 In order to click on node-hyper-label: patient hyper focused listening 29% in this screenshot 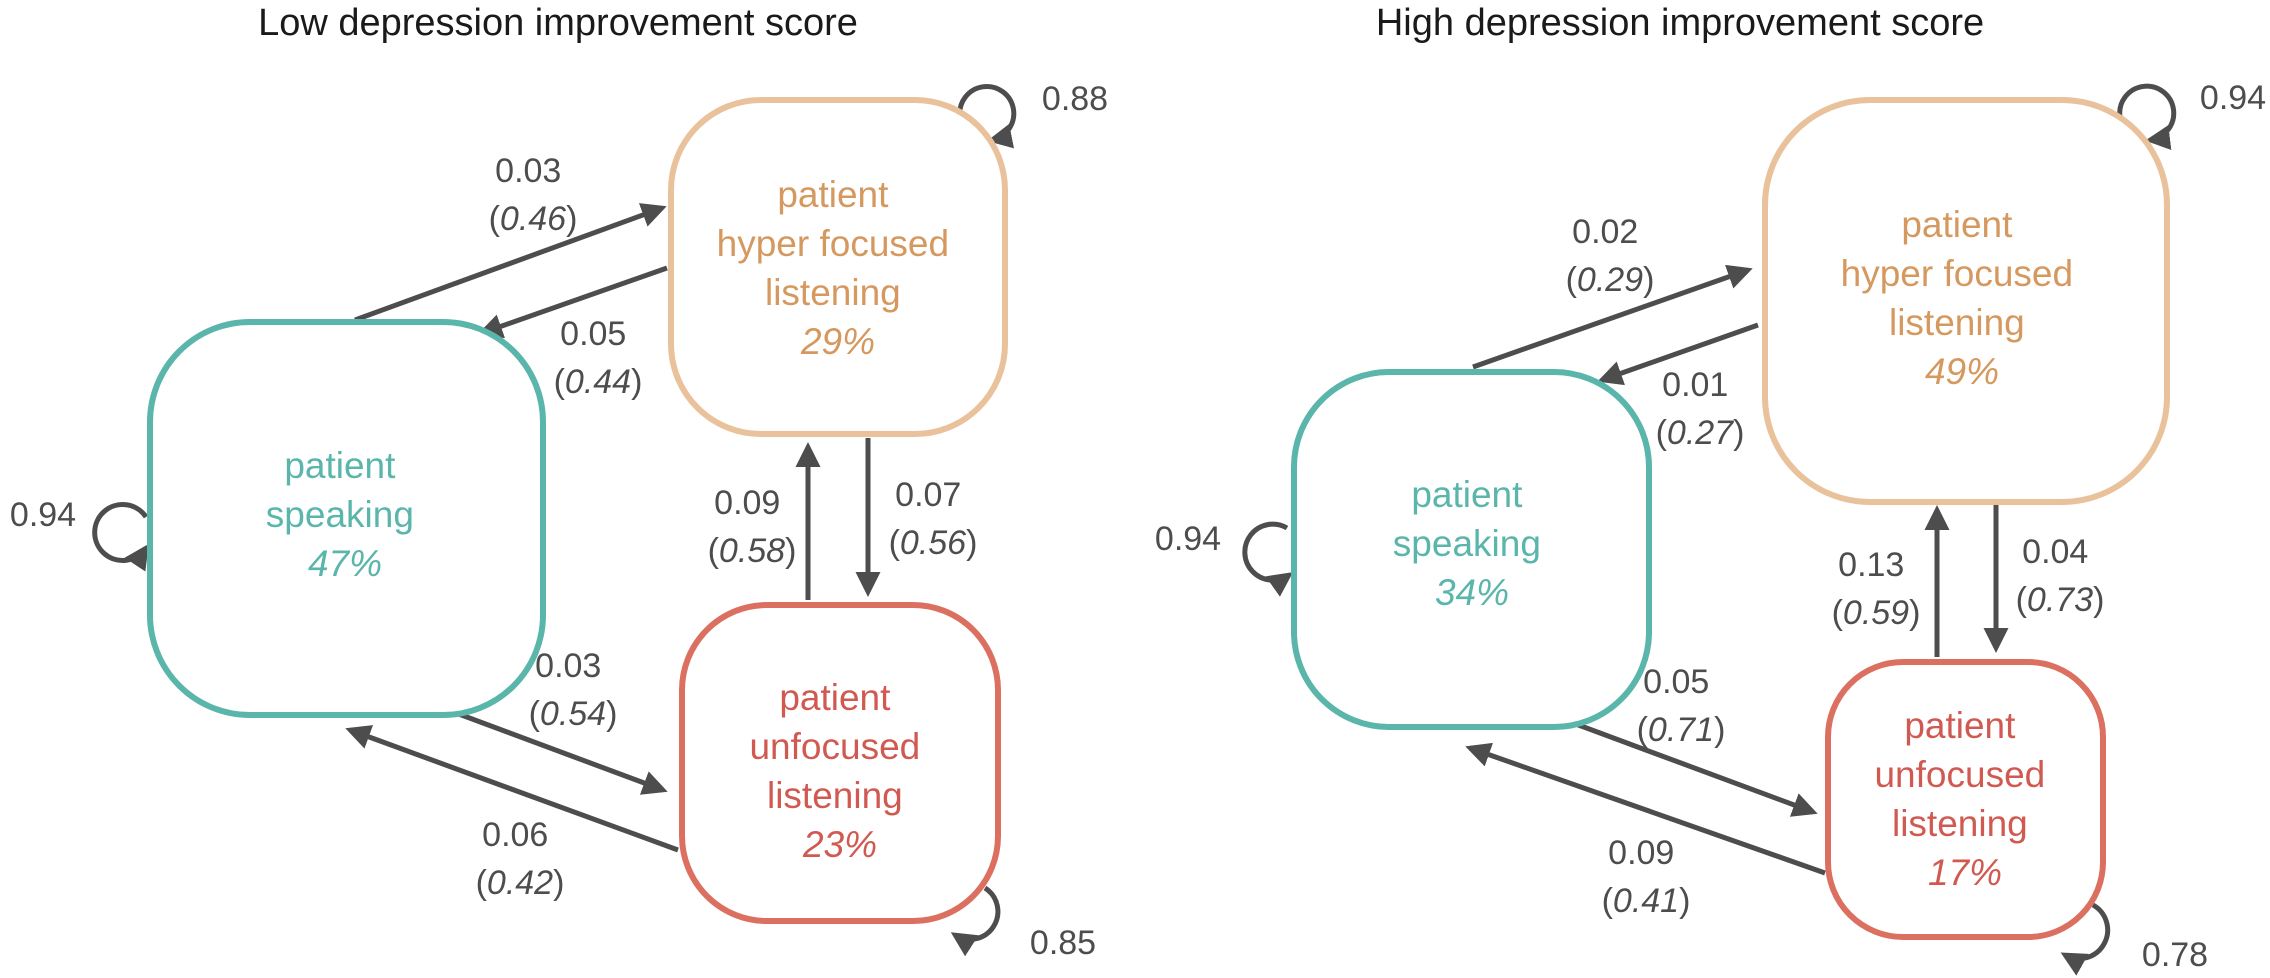, I will do `click(838, 268)`.